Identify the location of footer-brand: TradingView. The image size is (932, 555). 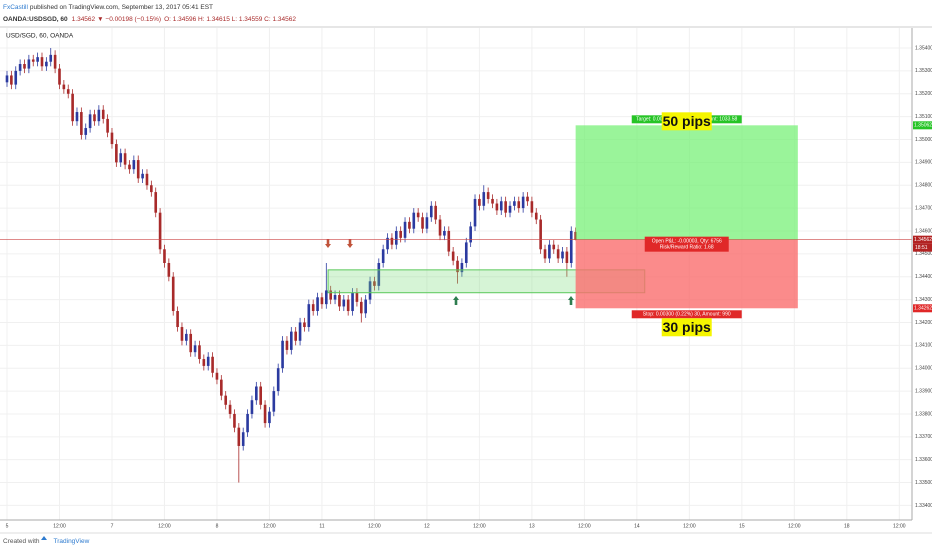
(72, 541).